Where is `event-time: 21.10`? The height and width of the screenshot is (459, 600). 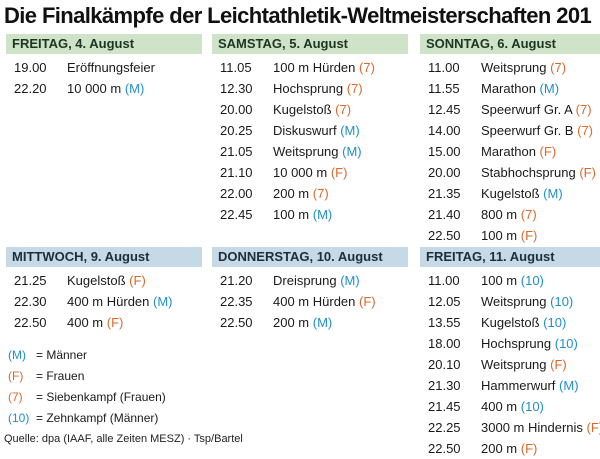
event-time: 21.10 is located at coordinates (236, 172).